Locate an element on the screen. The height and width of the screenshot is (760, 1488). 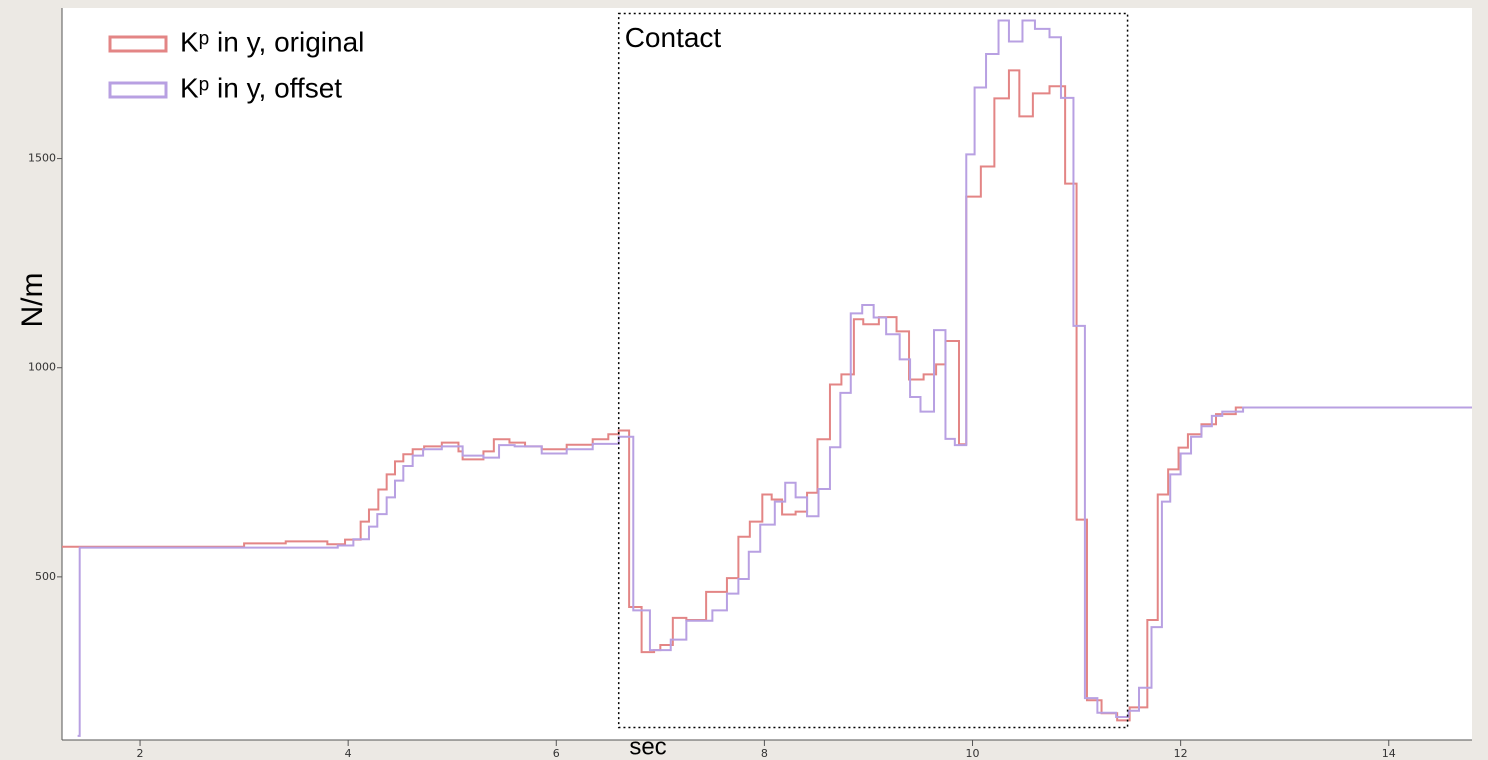
y-tick-label: 1000 is located at coordinates (42, 367).